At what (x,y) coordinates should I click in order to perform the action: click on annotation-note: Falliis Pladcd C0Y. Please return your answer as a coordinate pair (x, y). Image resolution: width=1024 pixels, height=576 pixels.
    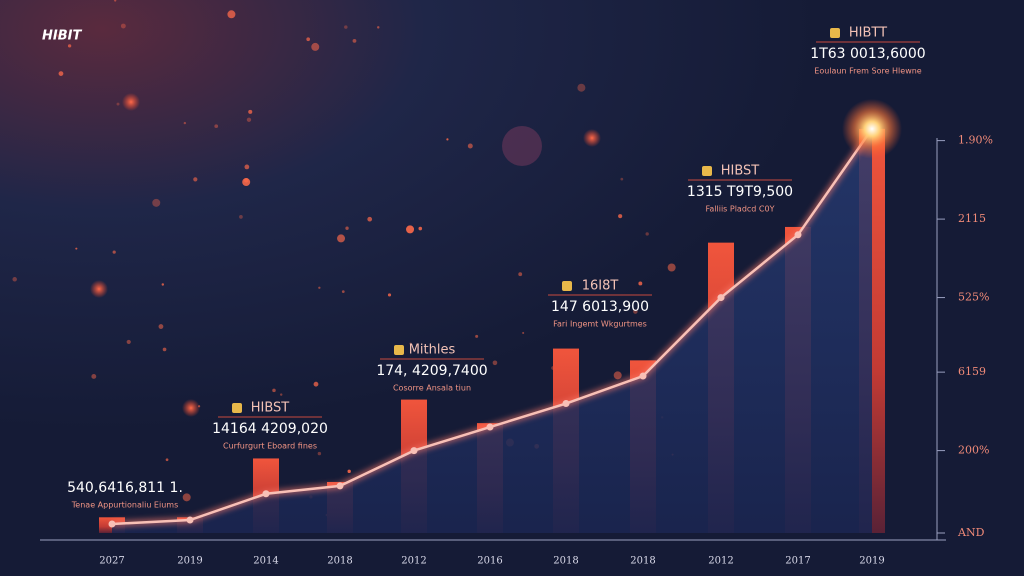
    Looking at the image, I should click on (740, 209).